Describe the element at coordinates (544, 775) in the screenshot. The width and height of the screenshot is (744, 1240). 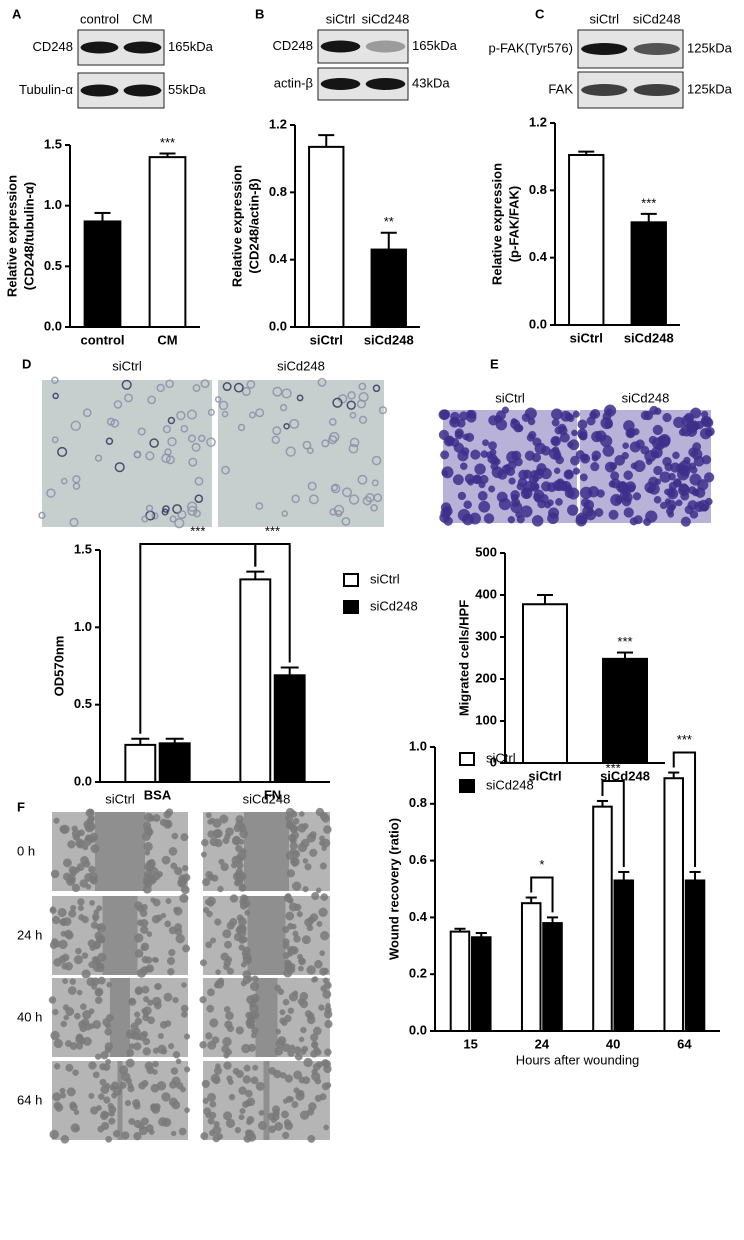
I see `x-tick-label: siCtrl` at that location.